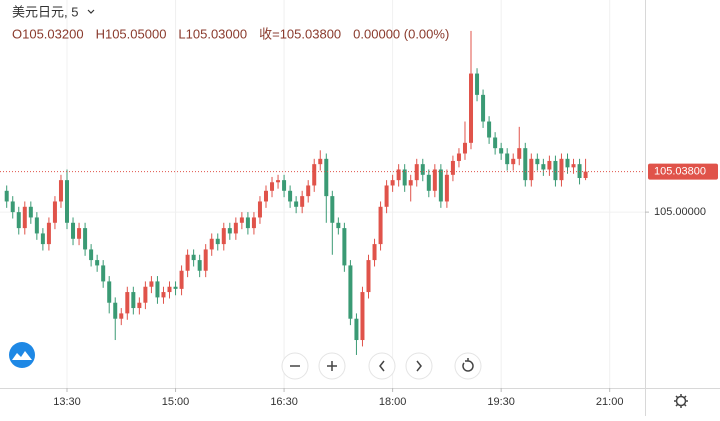 Image resolution: width=720 pixels, height=421 pixels. What do you see at coordinates (382, 366) in the screenshot?
I see `scroll-left-button` at bounding box center [382, 366].